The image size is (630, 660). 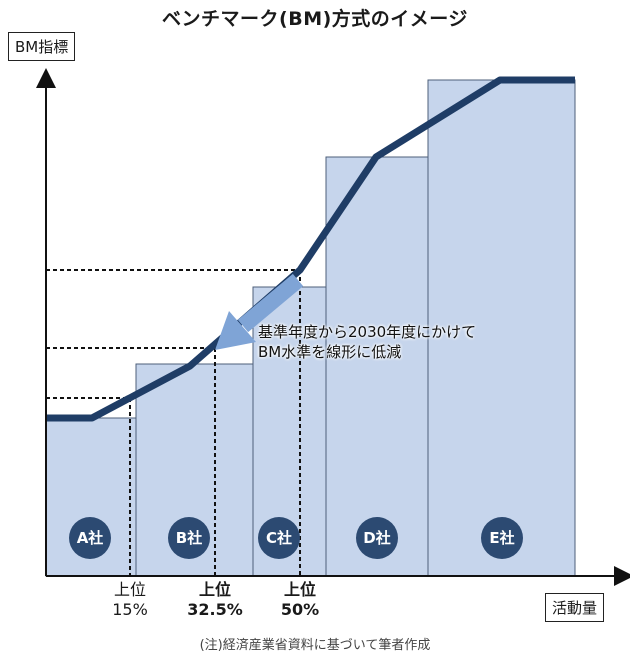 I want to click on badge-company-b: B社, so click(x=189, y=538).